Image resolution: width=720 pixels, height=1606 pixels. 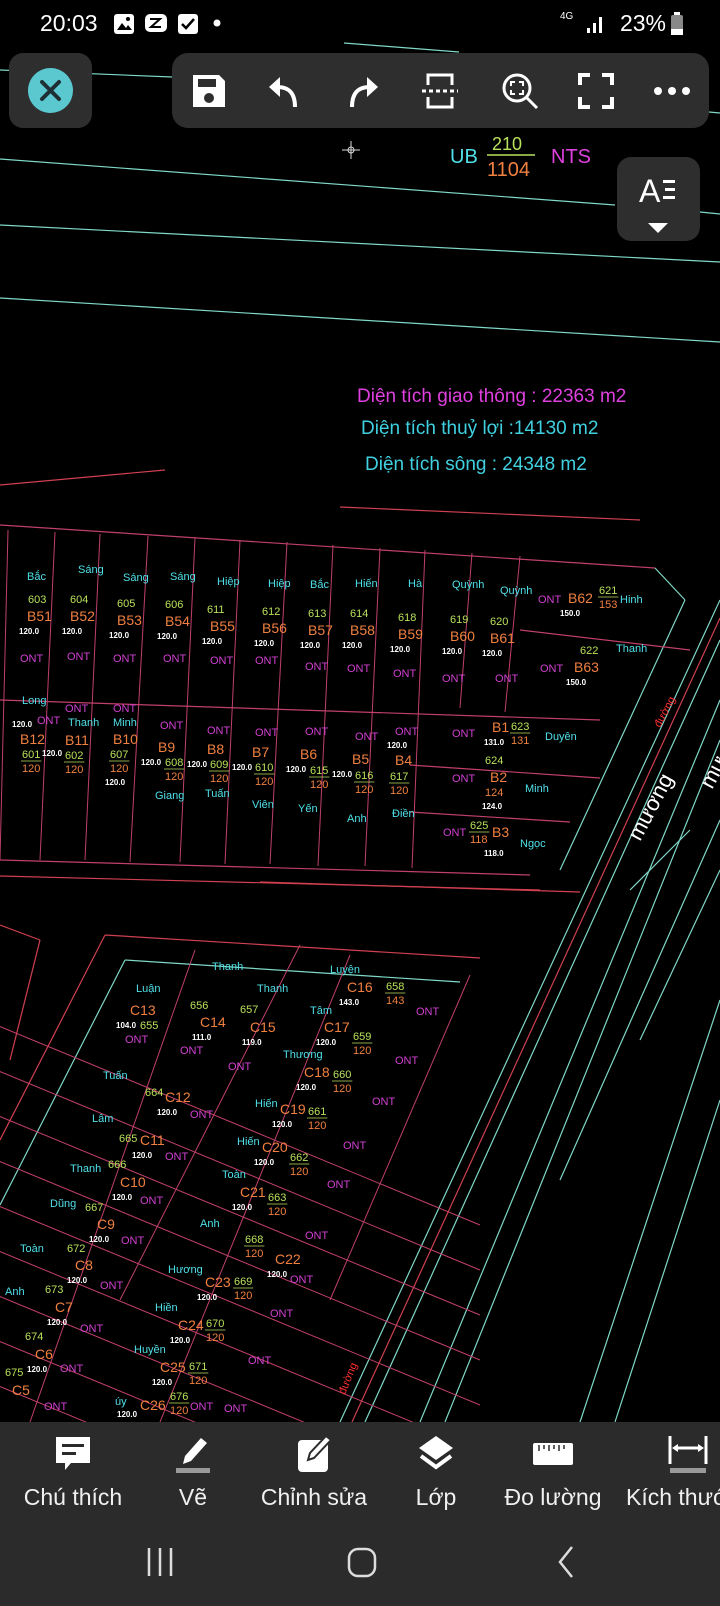 What do you see at coordinates (520, 741) in the screenshot?
I see `plot-area-denominator: 131` at bounding box center [520, 741].